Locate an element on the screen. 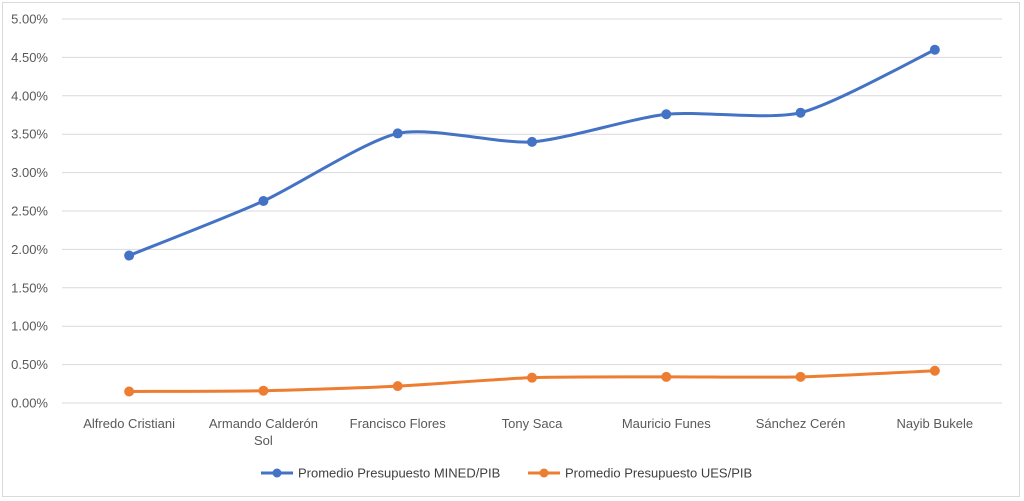 This screenshot has height=501, width=1024. legend-item: Promedio Presupuesto UES/PIB is located at coordinates (640, 473).